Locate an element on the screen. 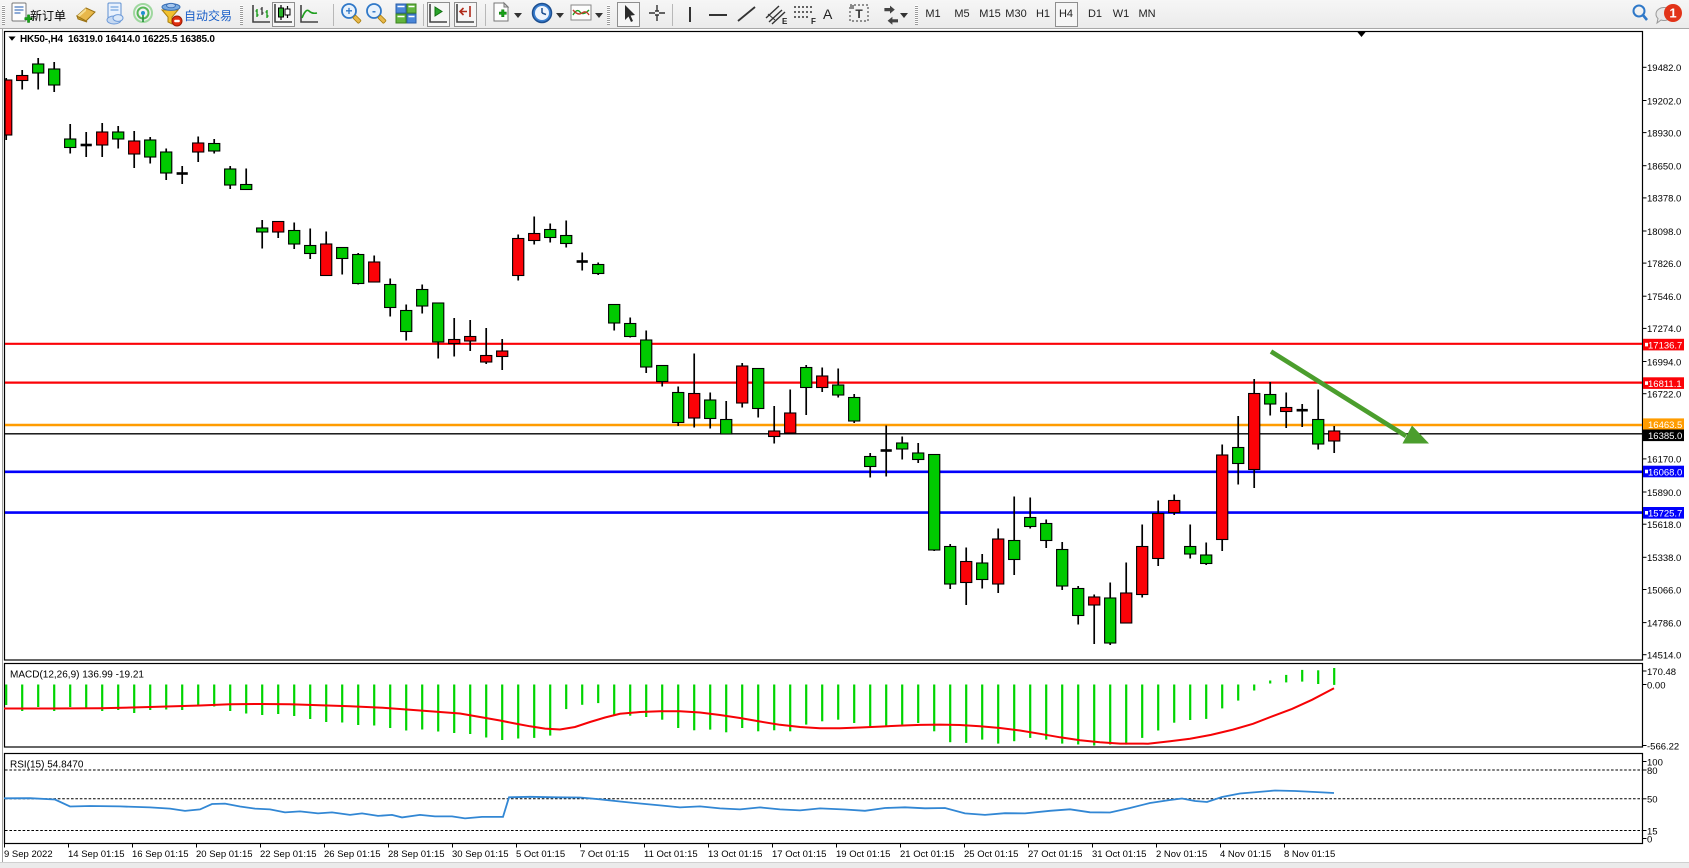 The height and width of the screenshot is (868, 1689). svg-text: 22 Sep 01:15 is located at coordinates (288, 854).